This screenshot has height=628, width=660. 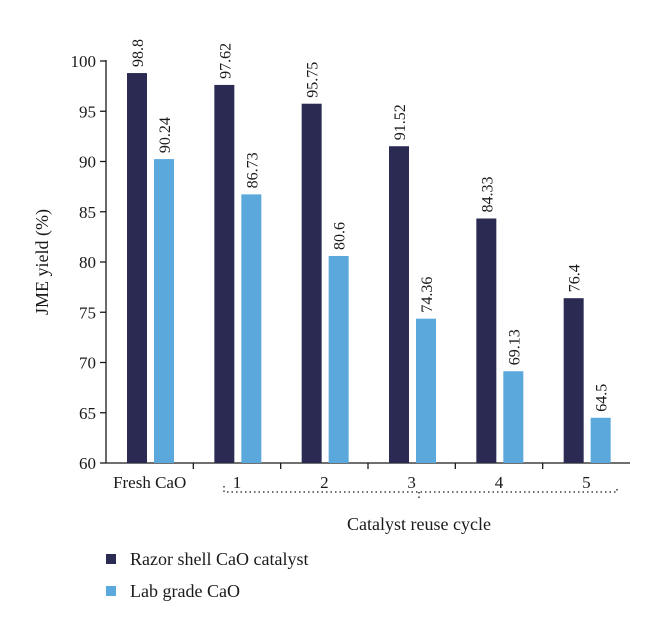 I want to click on legend-label-lab-grade: Lab grade CaO, so click(x=185, y=590).